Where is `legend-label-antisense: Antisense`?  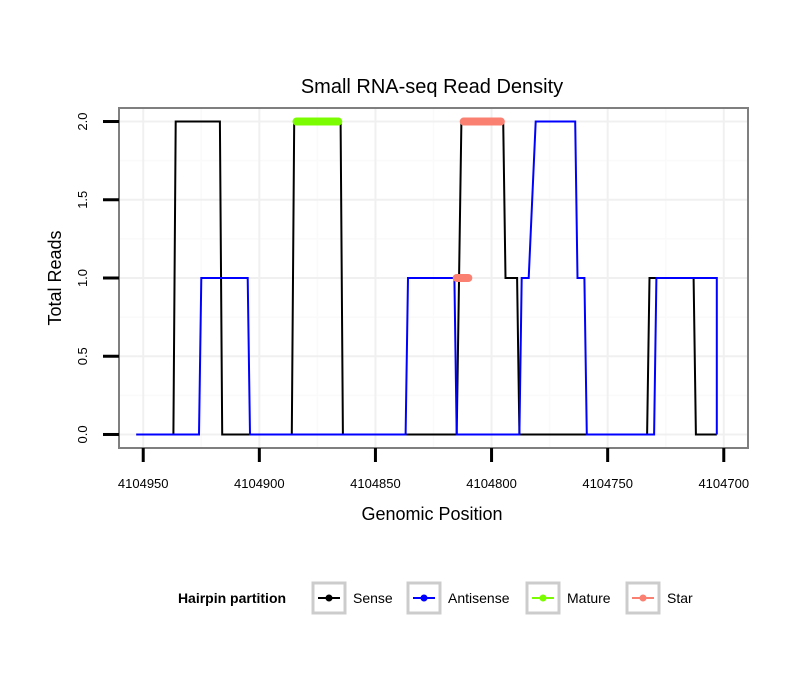 legend-label-antisense: Antisense is located at coordinates (479, 598).